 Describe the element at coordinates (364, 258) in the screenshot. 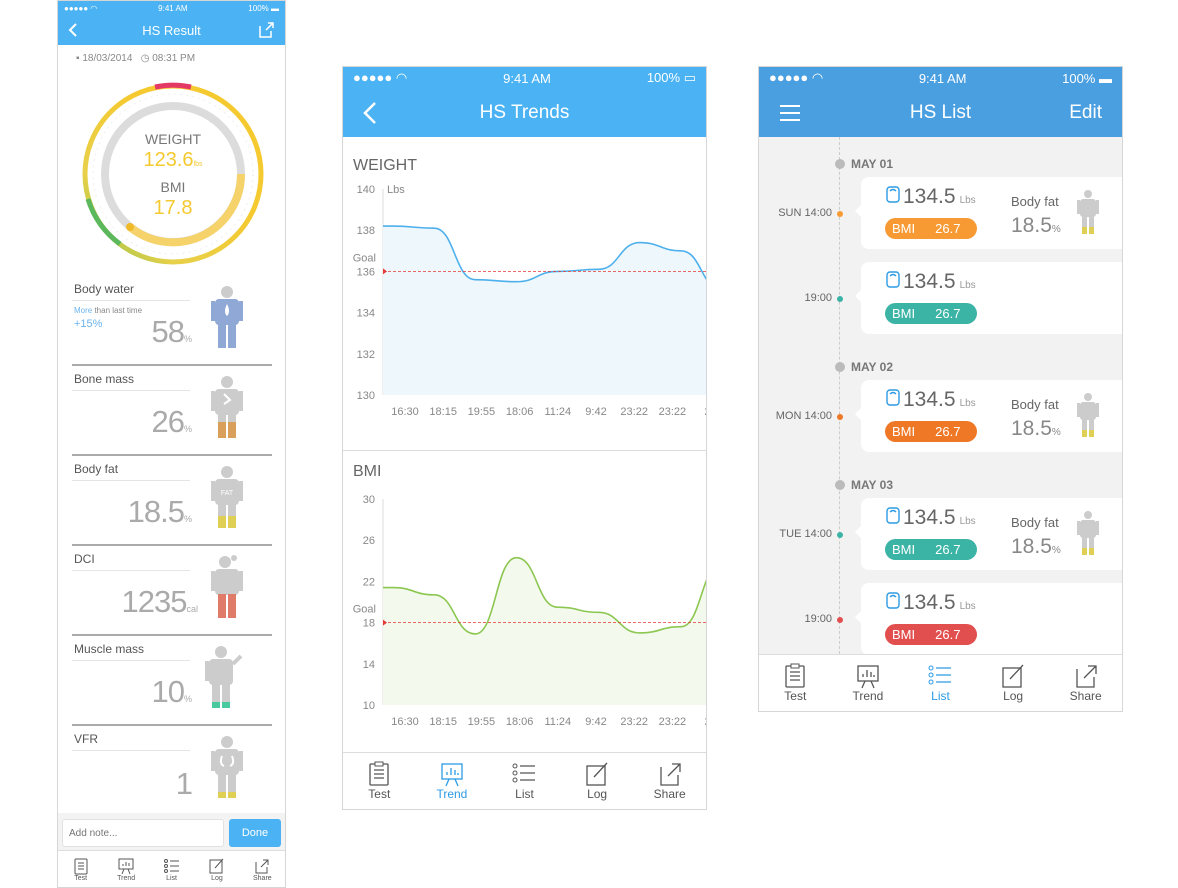

I see `goal-label: Goal` at that location.